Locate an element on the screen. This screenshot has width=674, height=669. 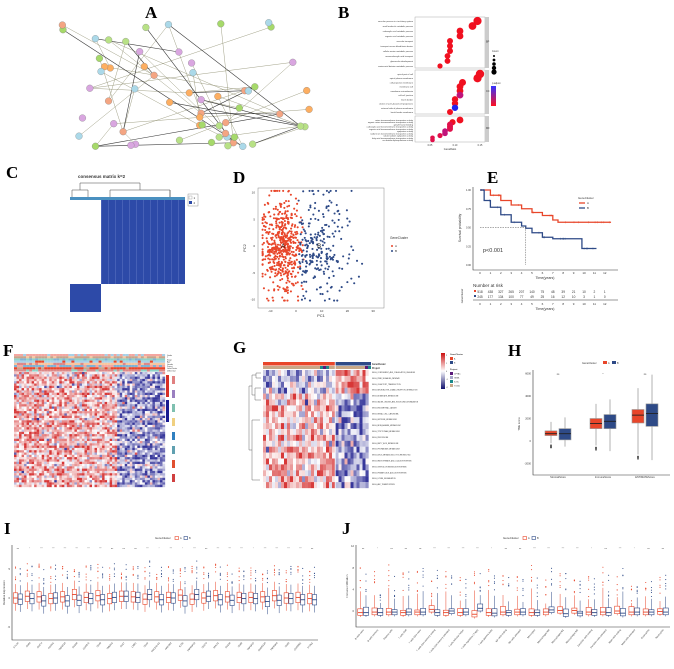
go-dot is located at coordinates (450, 128).